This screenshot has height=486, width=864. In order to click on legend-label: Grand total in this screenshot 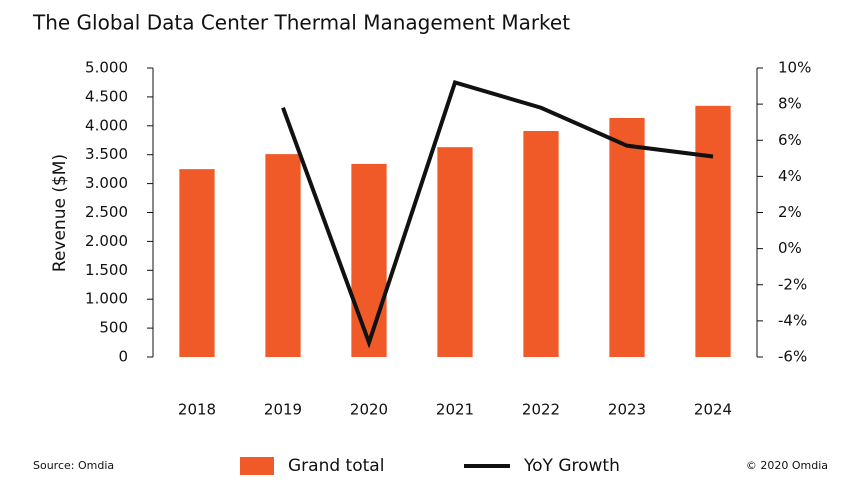, I will do `click(336, 466)`.